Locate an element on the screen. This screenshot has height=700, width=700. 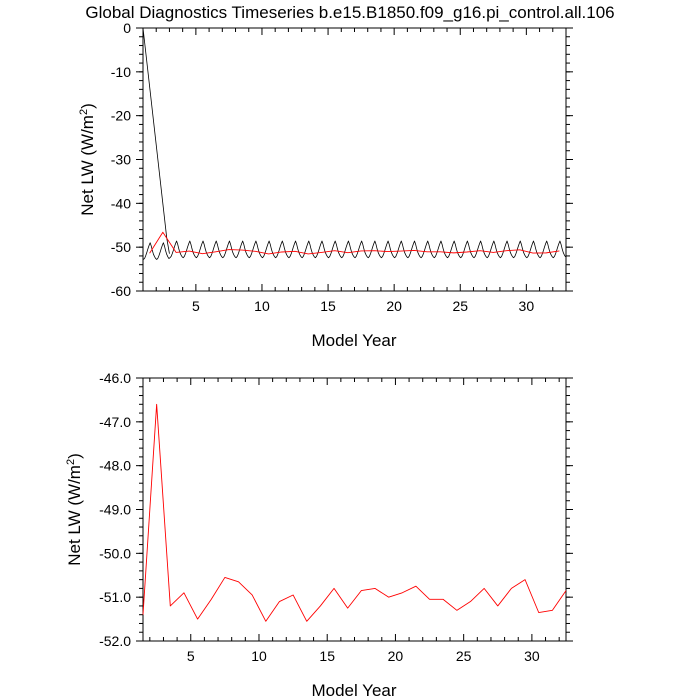
x-tick-label-top: 30 is located at coordinates (527, 306).